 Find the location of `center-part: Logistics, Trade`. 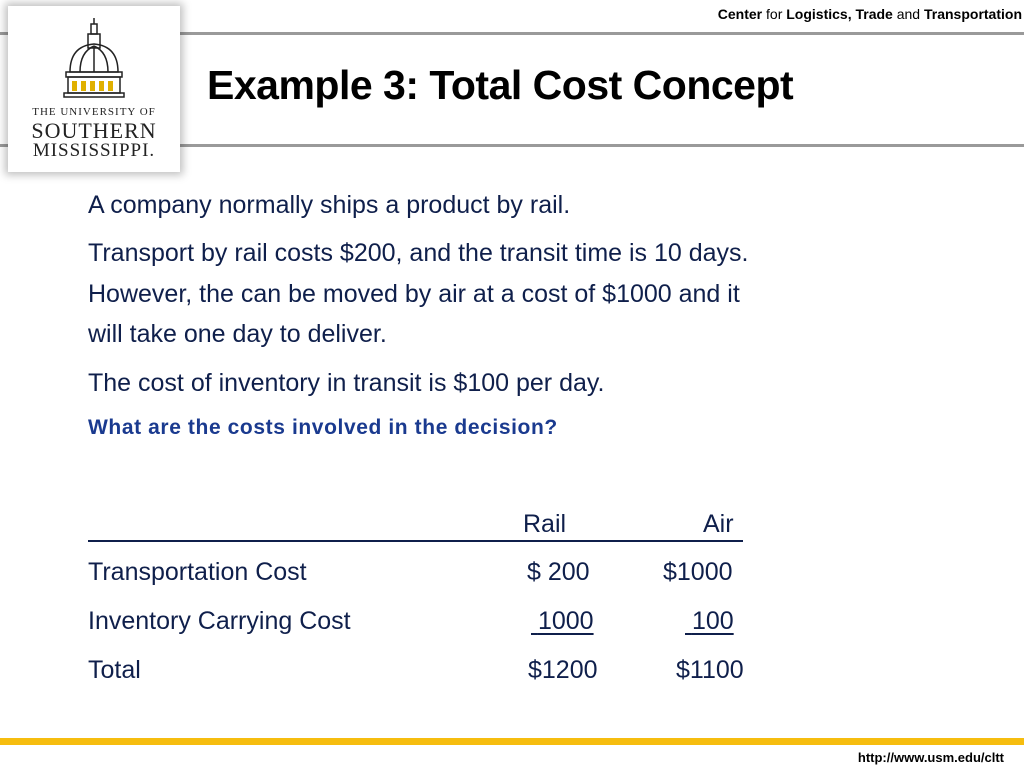

center-part: Logistics, Trade is located at coordinates (839, 14).